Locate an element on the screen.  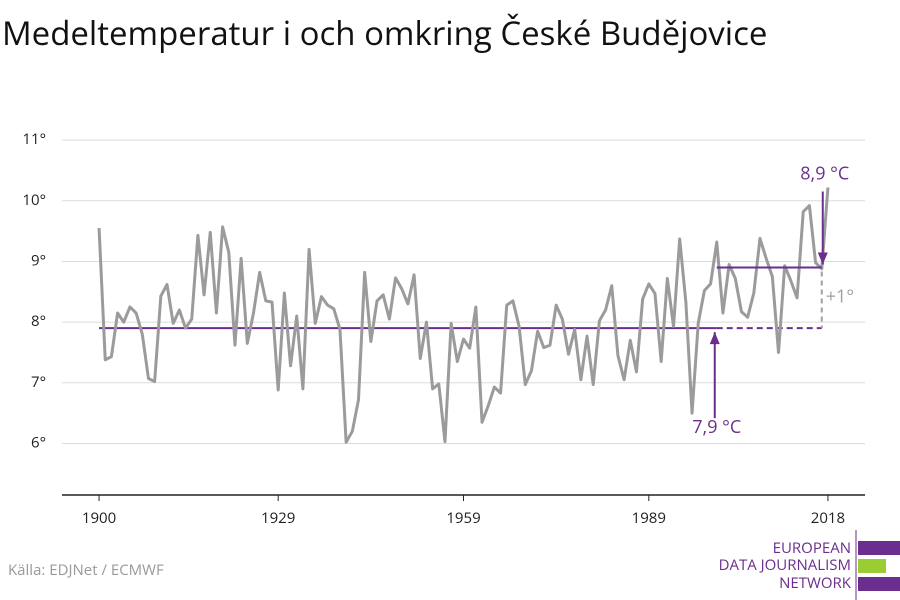
source: Källa: EDJNet / ECMWF is located at coordinates (86, 570).